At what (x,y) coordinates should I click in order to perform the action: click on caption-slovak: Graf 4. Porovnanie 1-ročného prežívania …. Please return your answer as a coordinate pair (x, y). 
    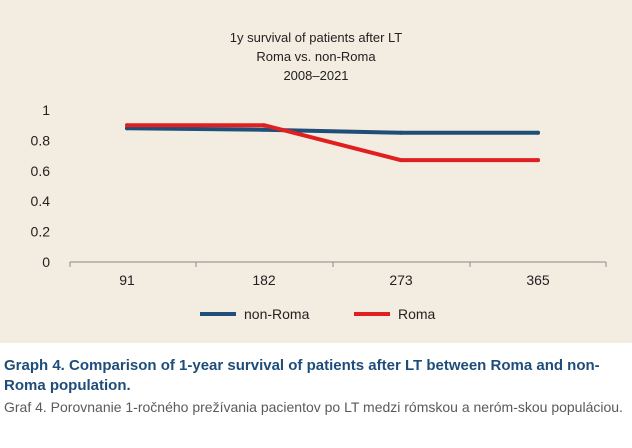
    Looking at the image, I should click on (313, 407).